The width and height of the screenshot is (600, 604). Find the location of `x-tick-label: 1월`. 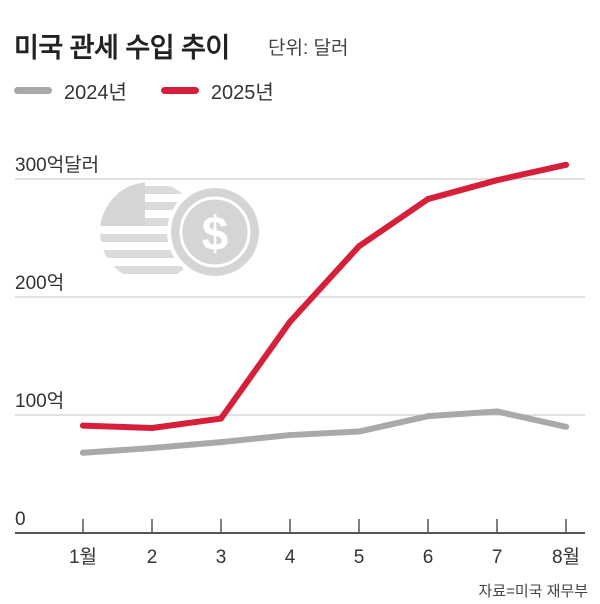

x-tick-label: 1월 is located at coordinates (83, 557).